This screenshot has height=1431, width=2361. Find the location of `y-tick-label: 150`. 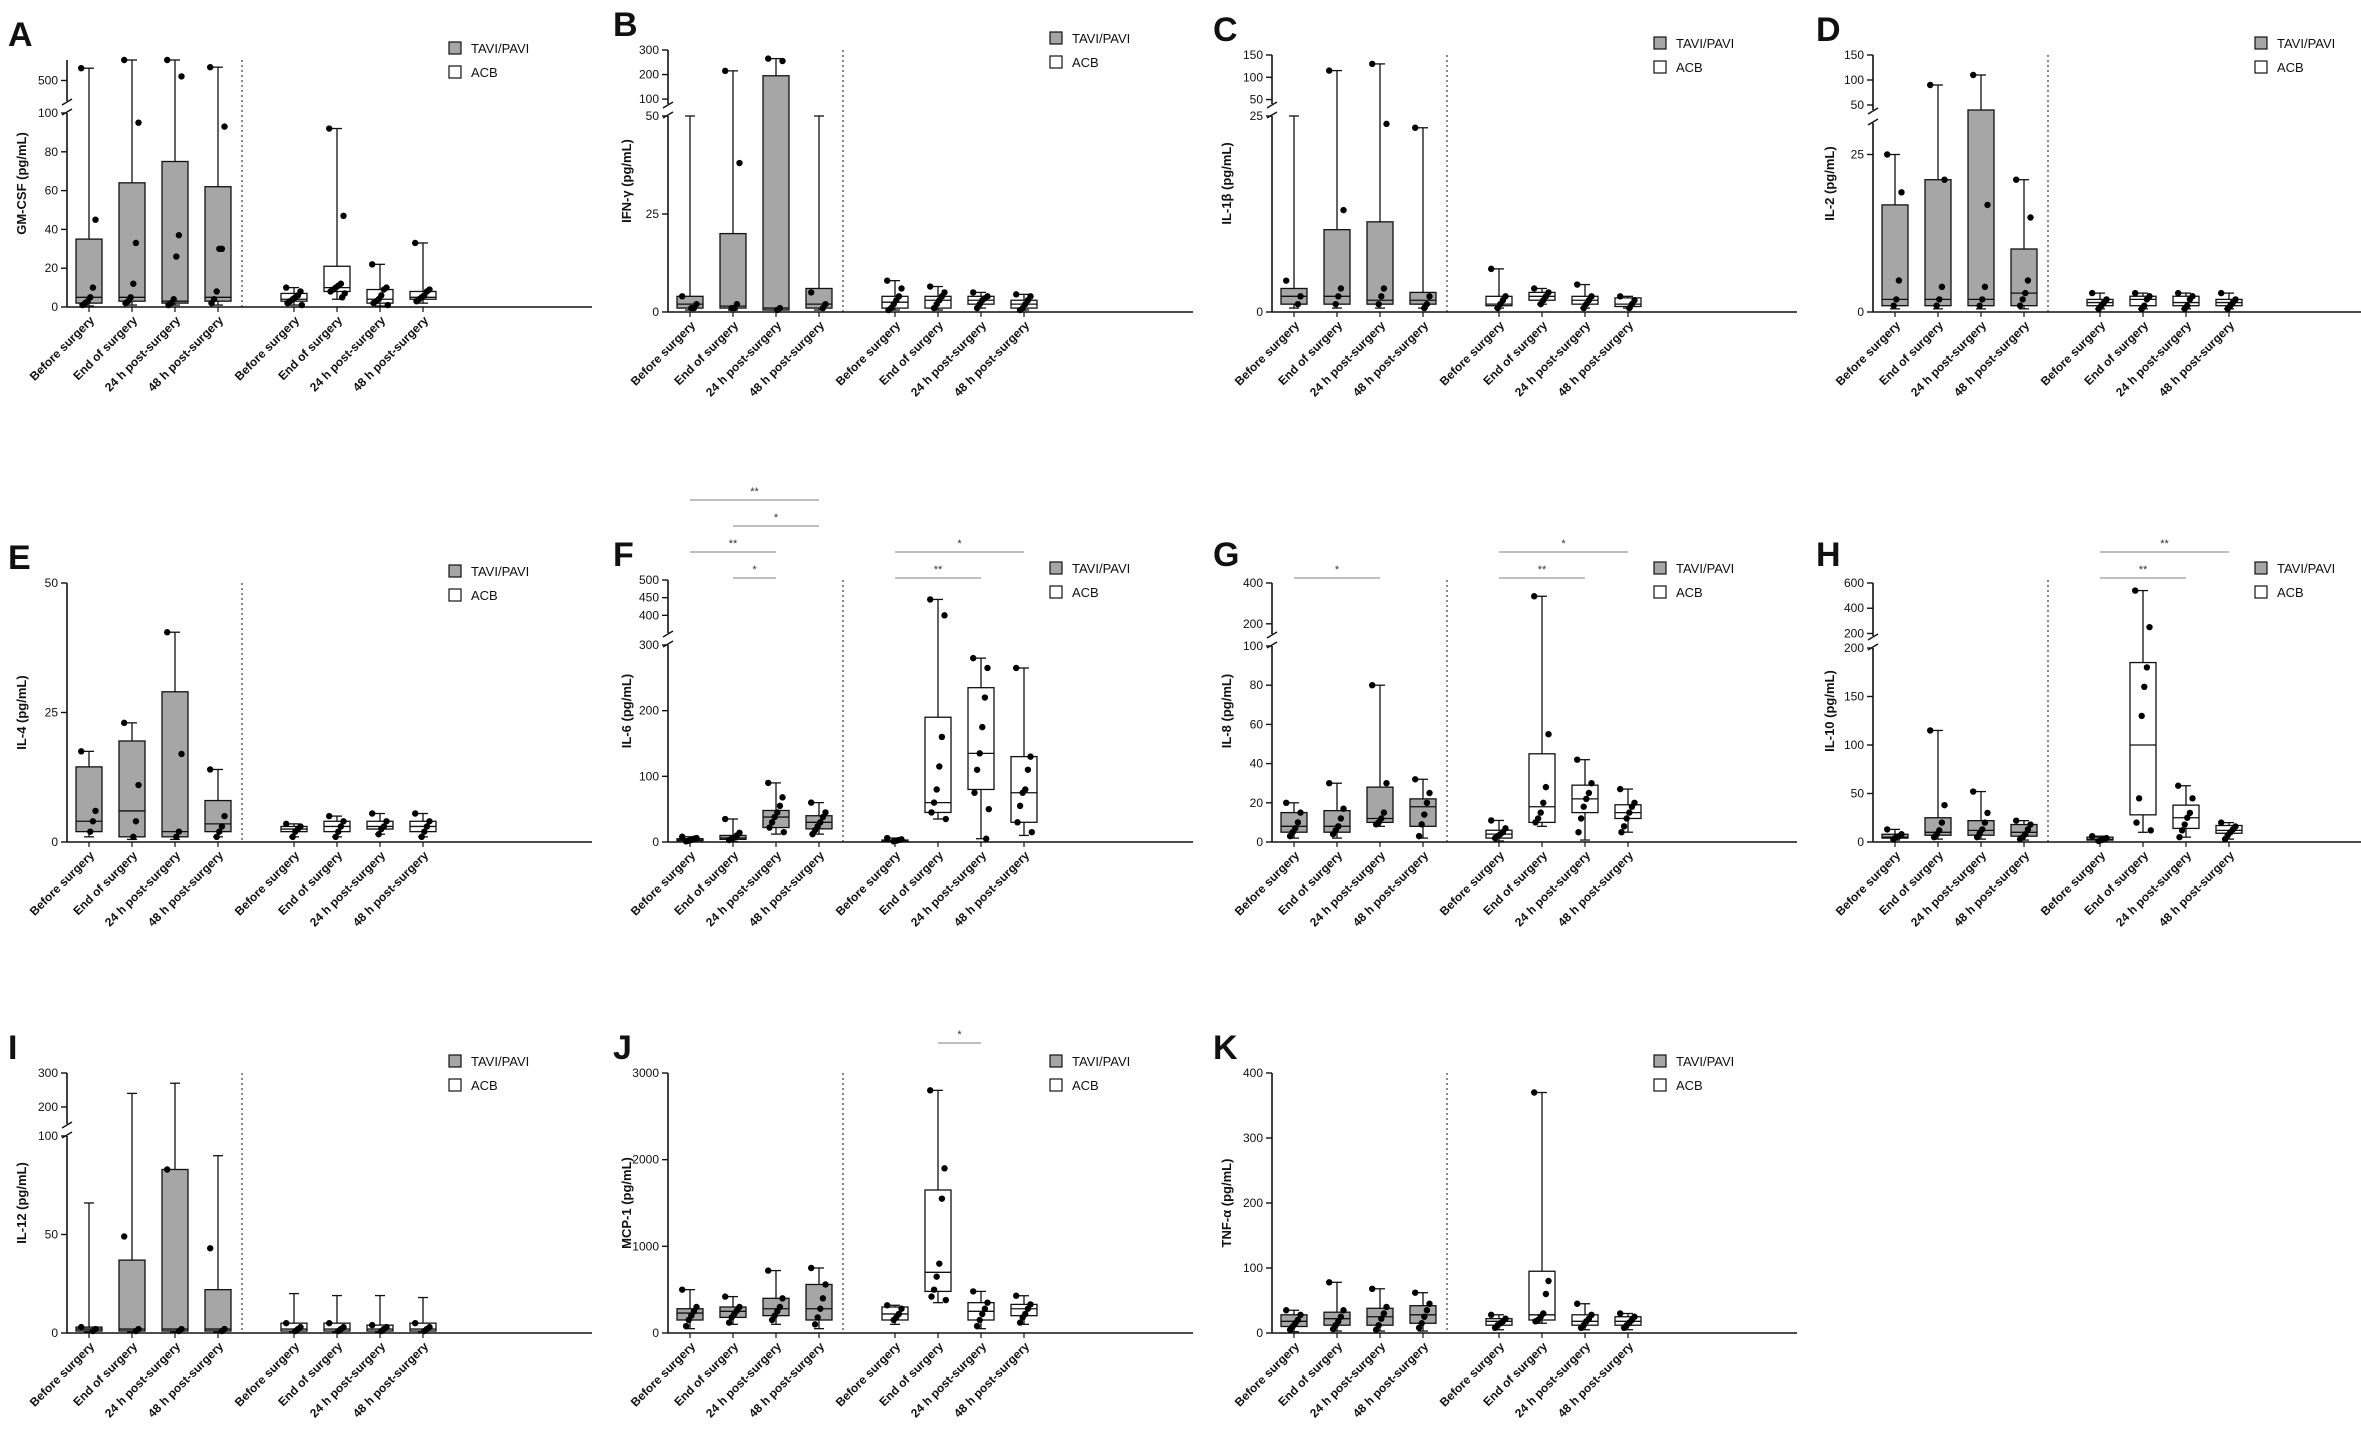

y-tick-label: 150 is located at coordinates (1854, 697).